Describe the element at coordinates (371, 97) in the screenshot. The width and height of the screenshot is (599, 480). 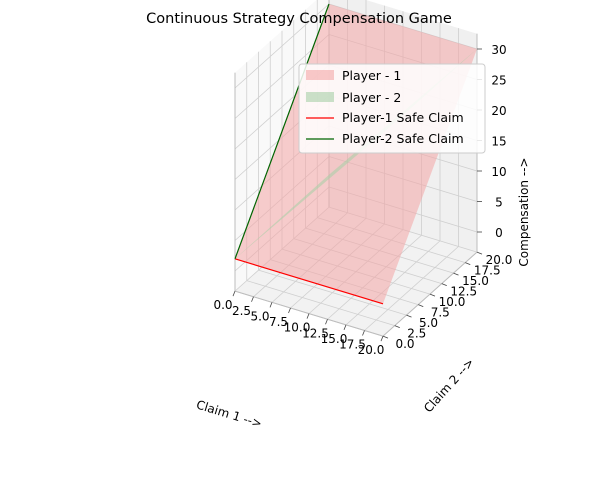
I see `legend-label-player-2: Player - 2` at that location.